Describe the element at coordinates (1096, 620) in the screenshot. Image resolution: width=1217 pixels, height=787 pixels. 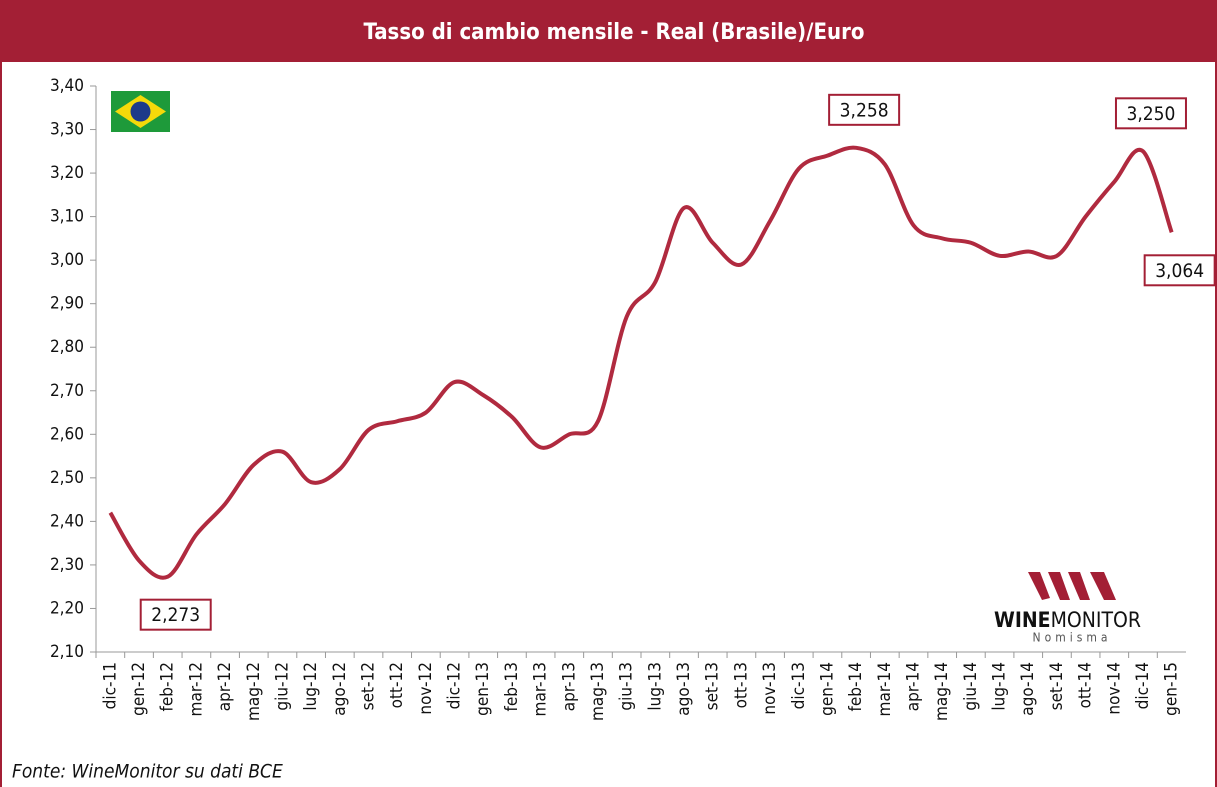
I see `logo-brand: MONITOR` at that location.